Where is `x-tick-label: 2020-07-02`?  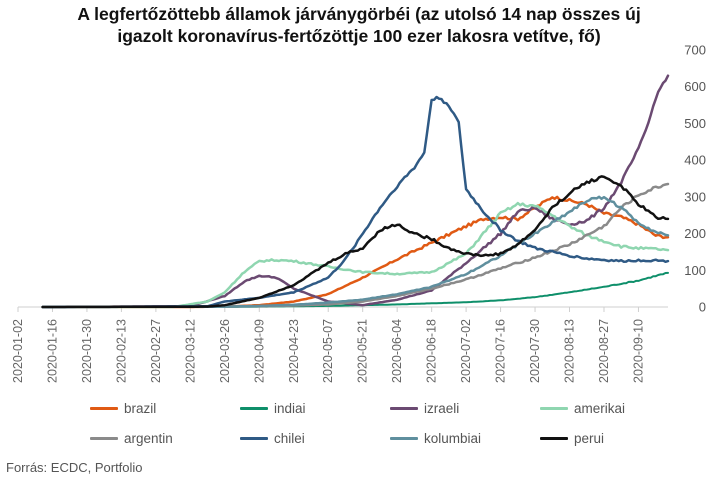
x-tick-label: 2020-07-02 is located at coordinates (466, 351).